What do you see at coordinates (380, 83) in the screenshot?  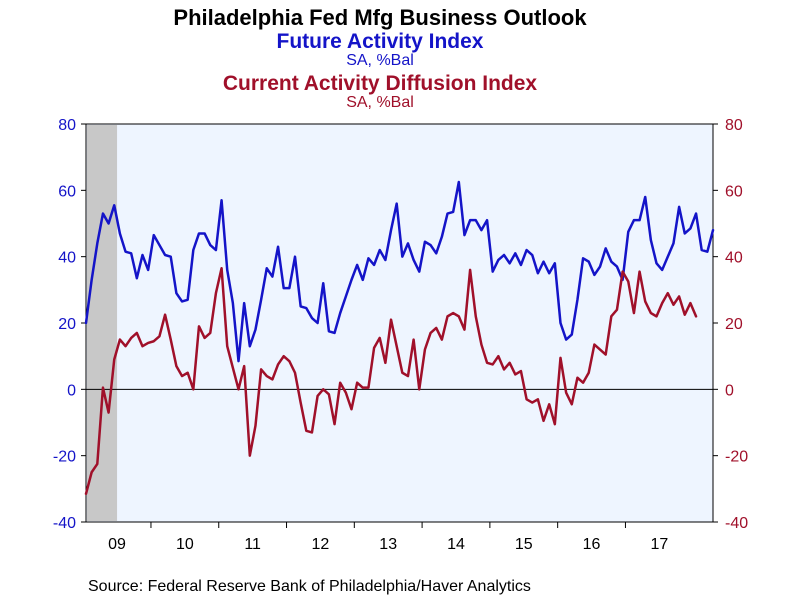 I see `current-activity-title: Current Activity Diffusion Index` at bounding box center [380, 83].